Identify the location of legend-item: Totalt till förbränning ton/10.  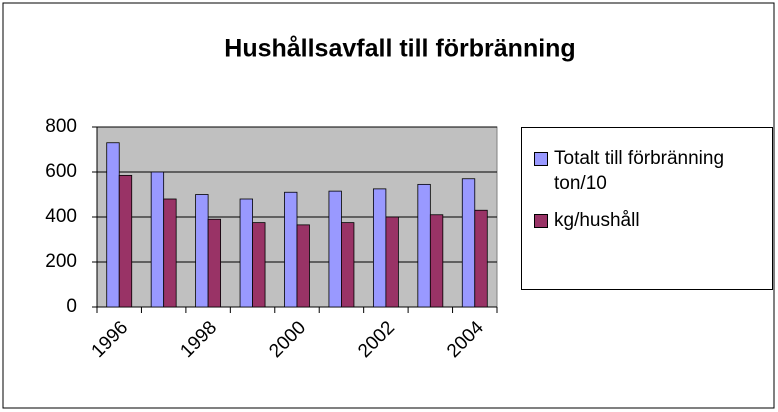
(651, 171).